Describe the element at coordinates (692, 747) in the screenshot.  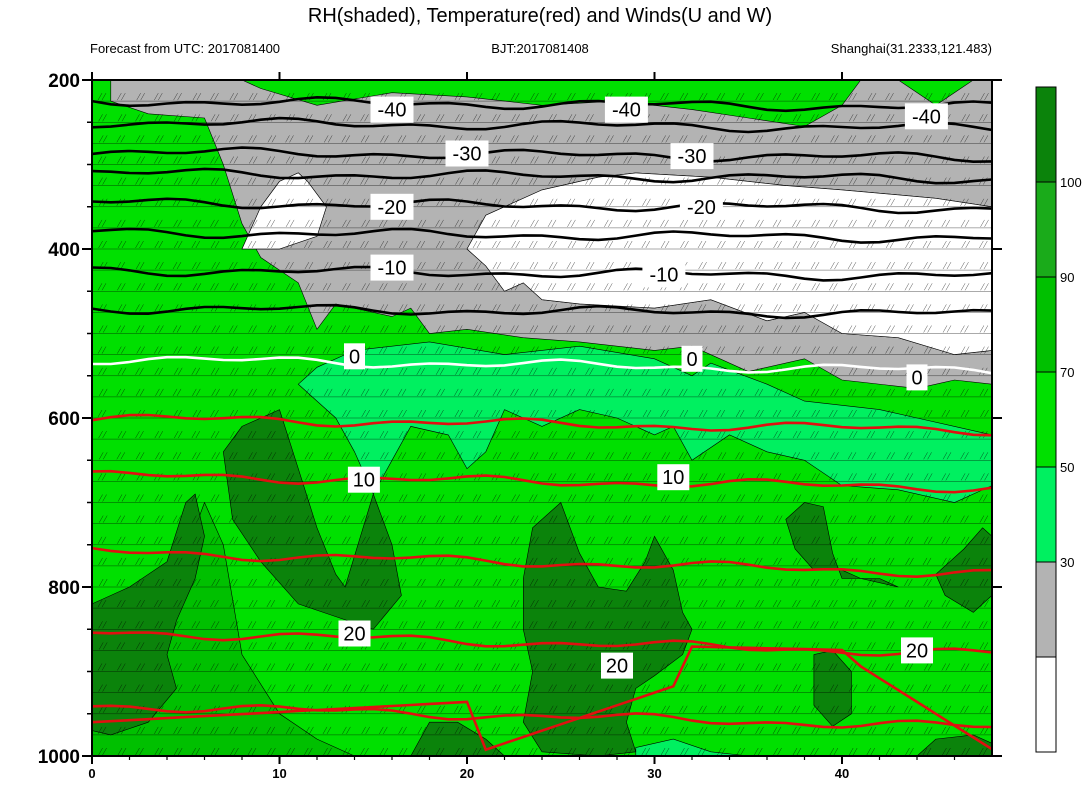
I see `rh-region-lt70` at that location.